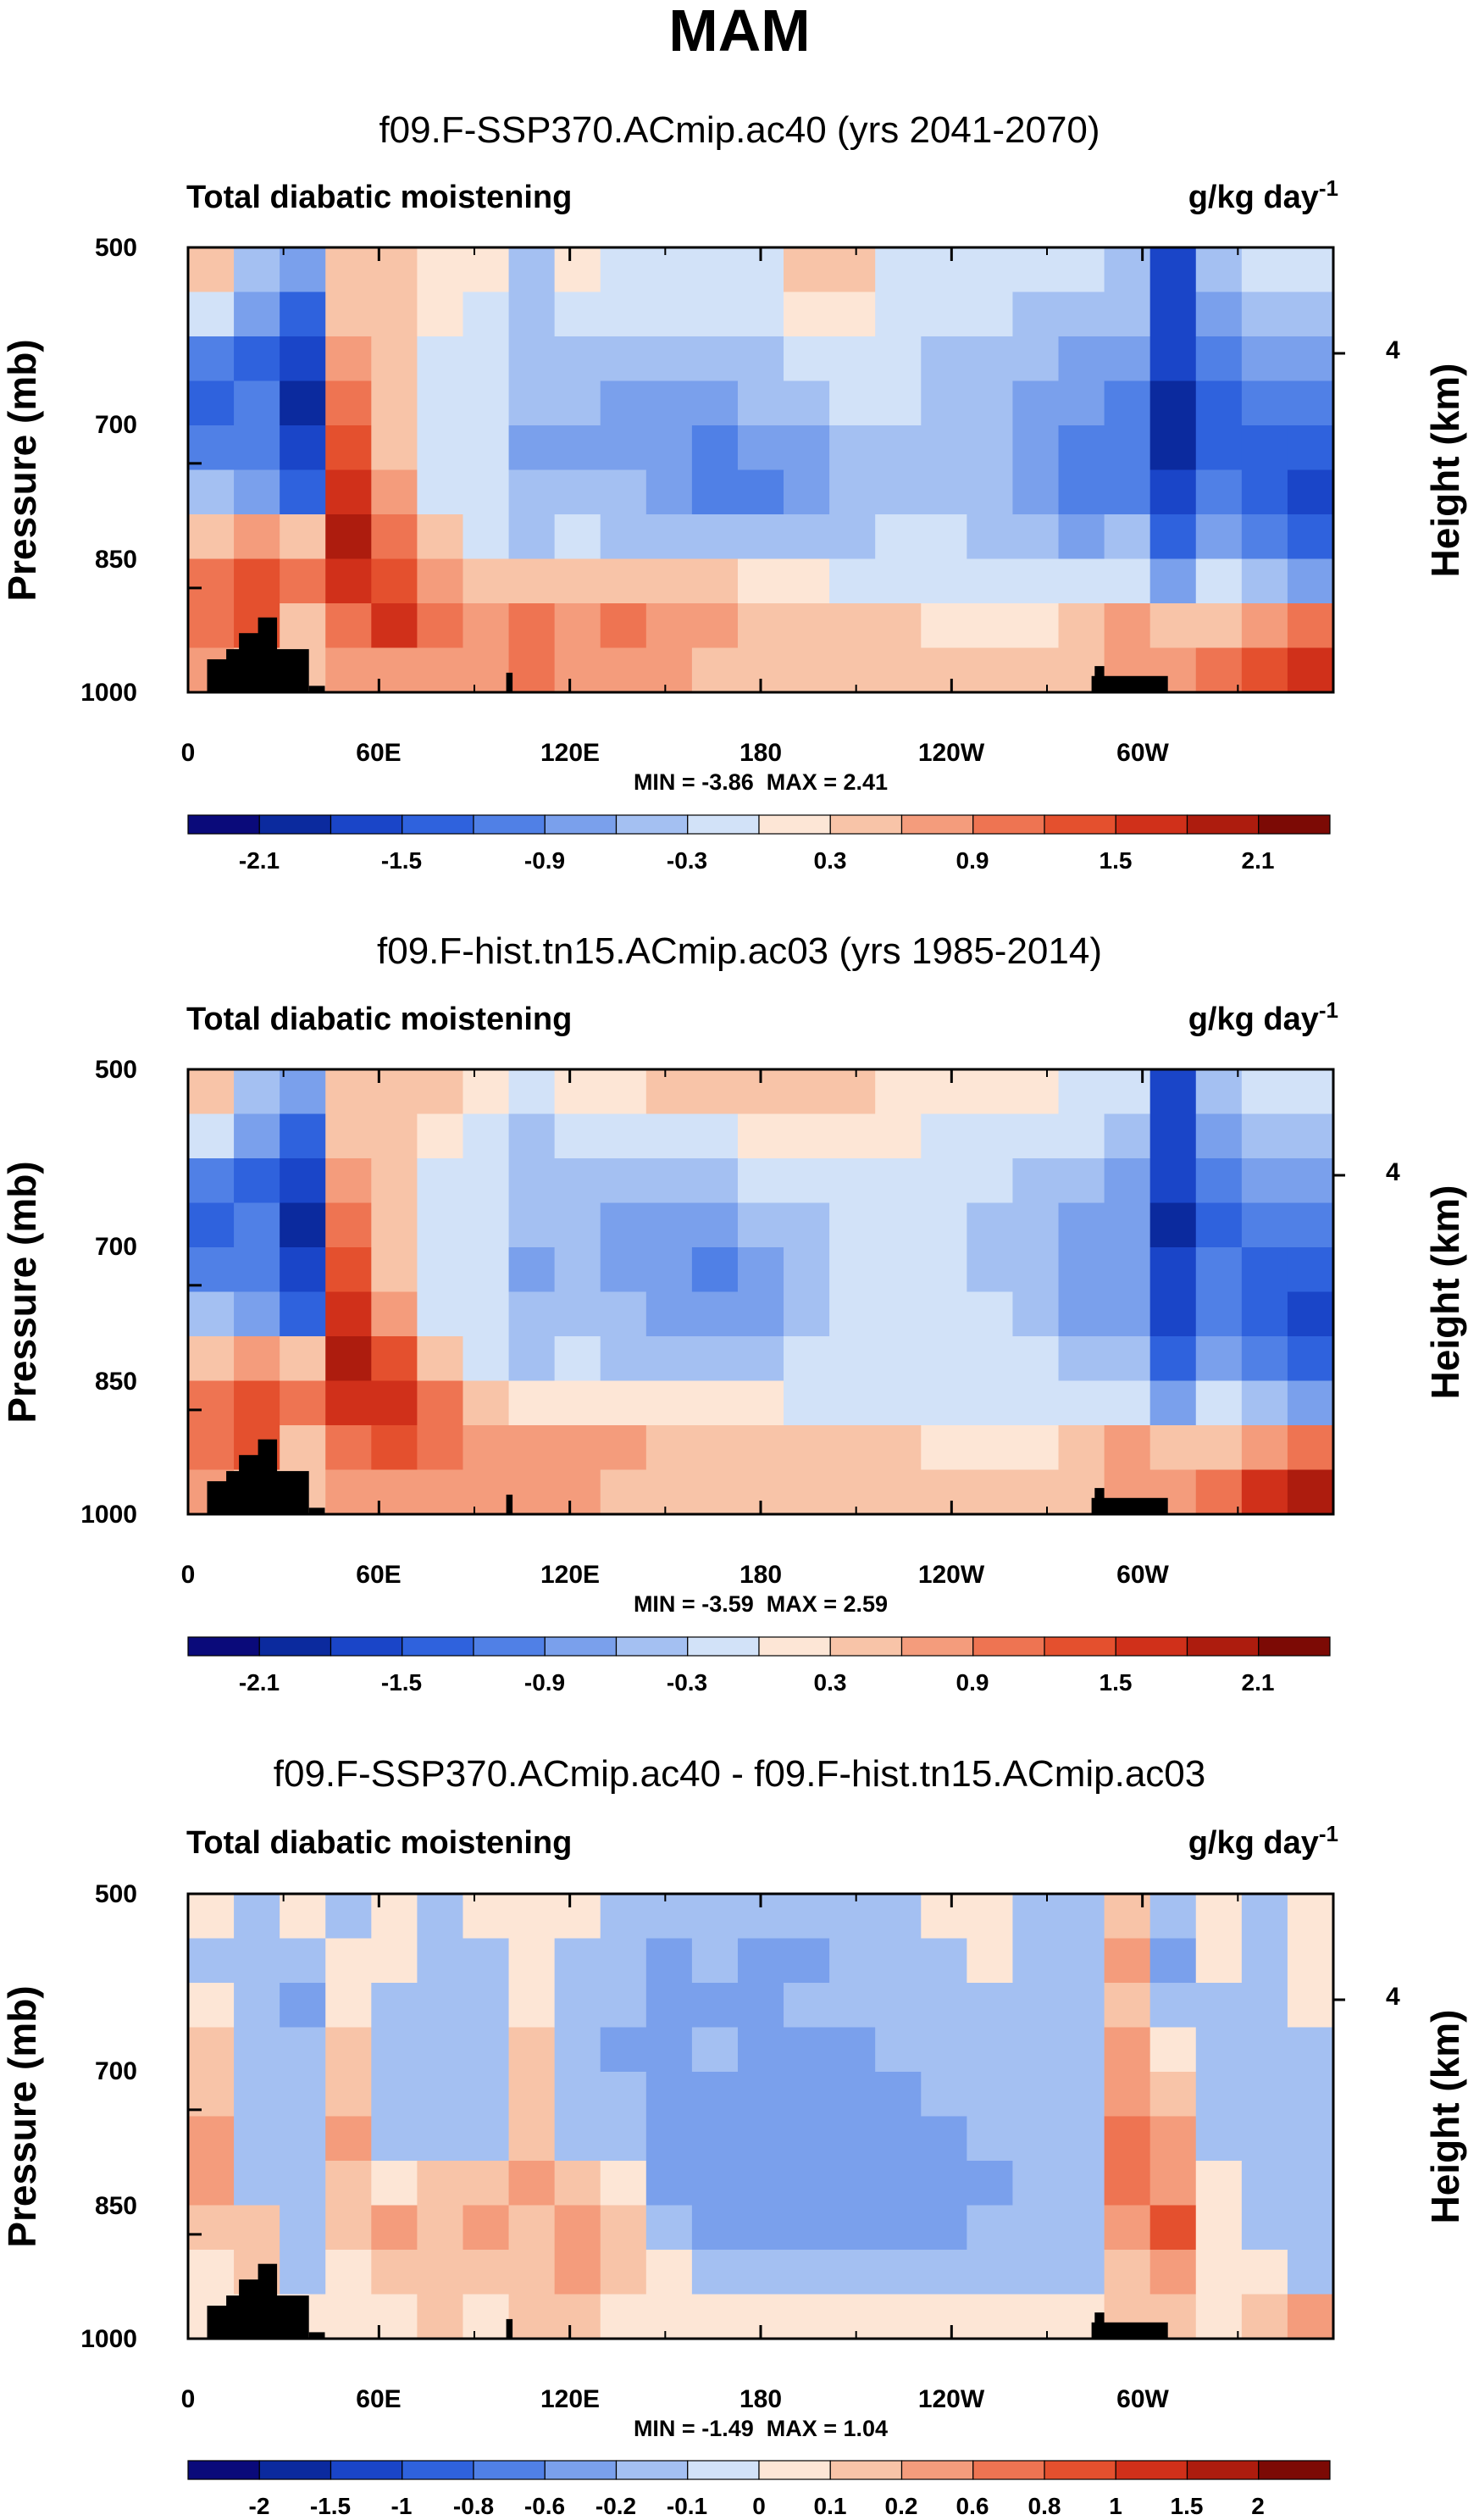 The width and height of the screenshot is (1479, 2520). What do you see at coordinates (544, 861) in the screenshot?
I see `colorbar-label: -0.9` at bounding box center [544, 861].